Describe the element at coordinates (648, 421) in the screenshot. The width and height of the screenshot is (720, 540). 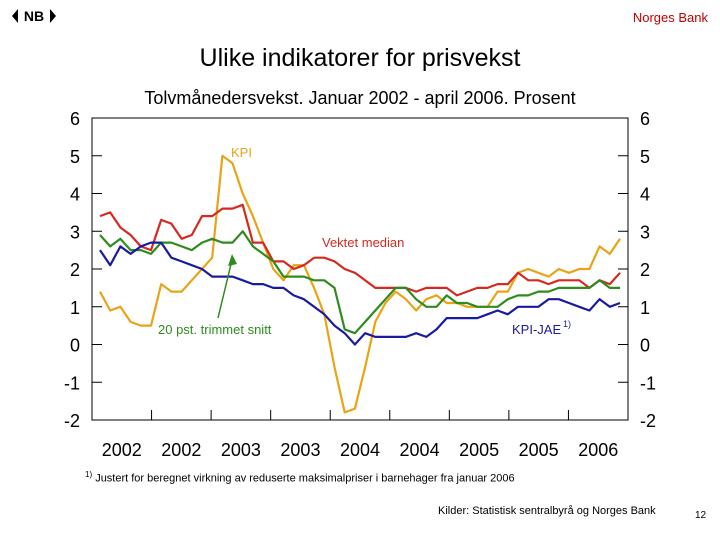
I see `y-tick-label-right: -2` at that location.